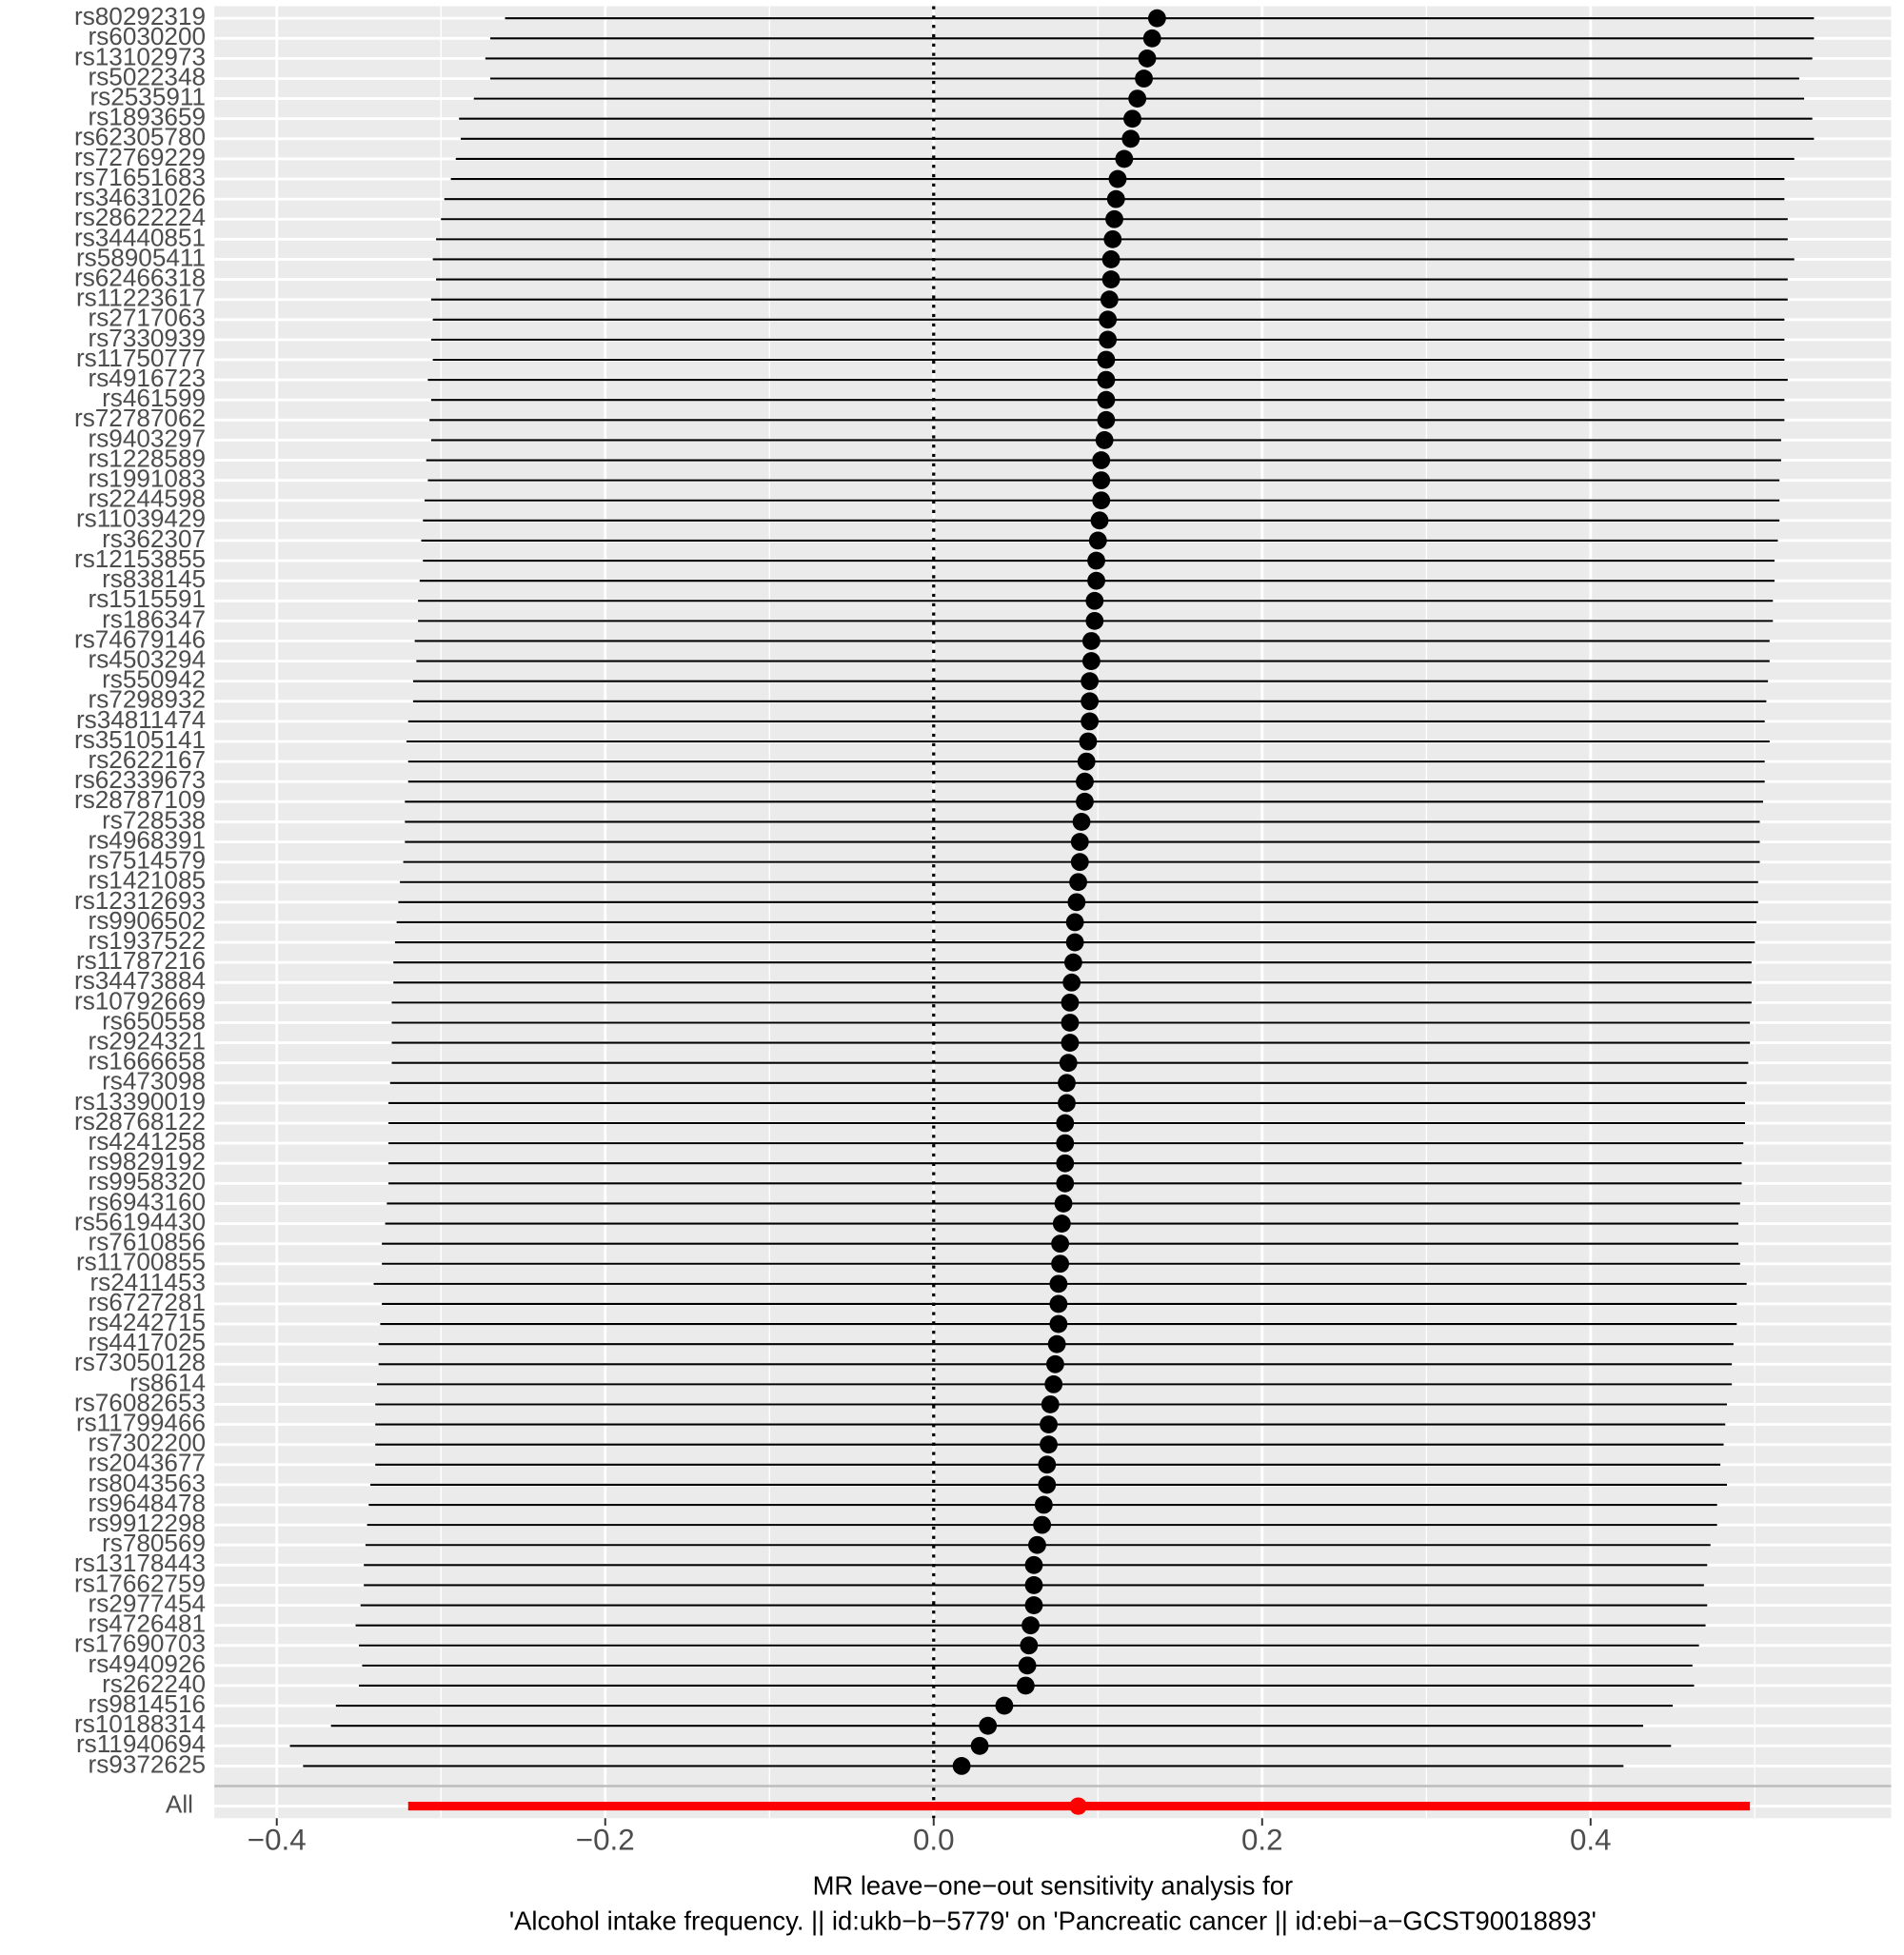 Image resolution: width=1904 pixels, height=1955 pixels. Describe the element at coordinates (140, 1643) in the screenshot. I see `y-tick-label: rs17690703` at that location.